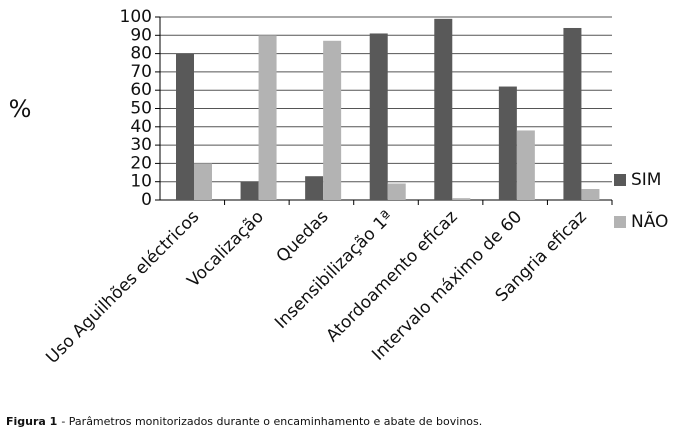 This screenshot has width=676, height=439. I want to click on x-tick-label: Insensibilização 1ª, so click(334, 270).